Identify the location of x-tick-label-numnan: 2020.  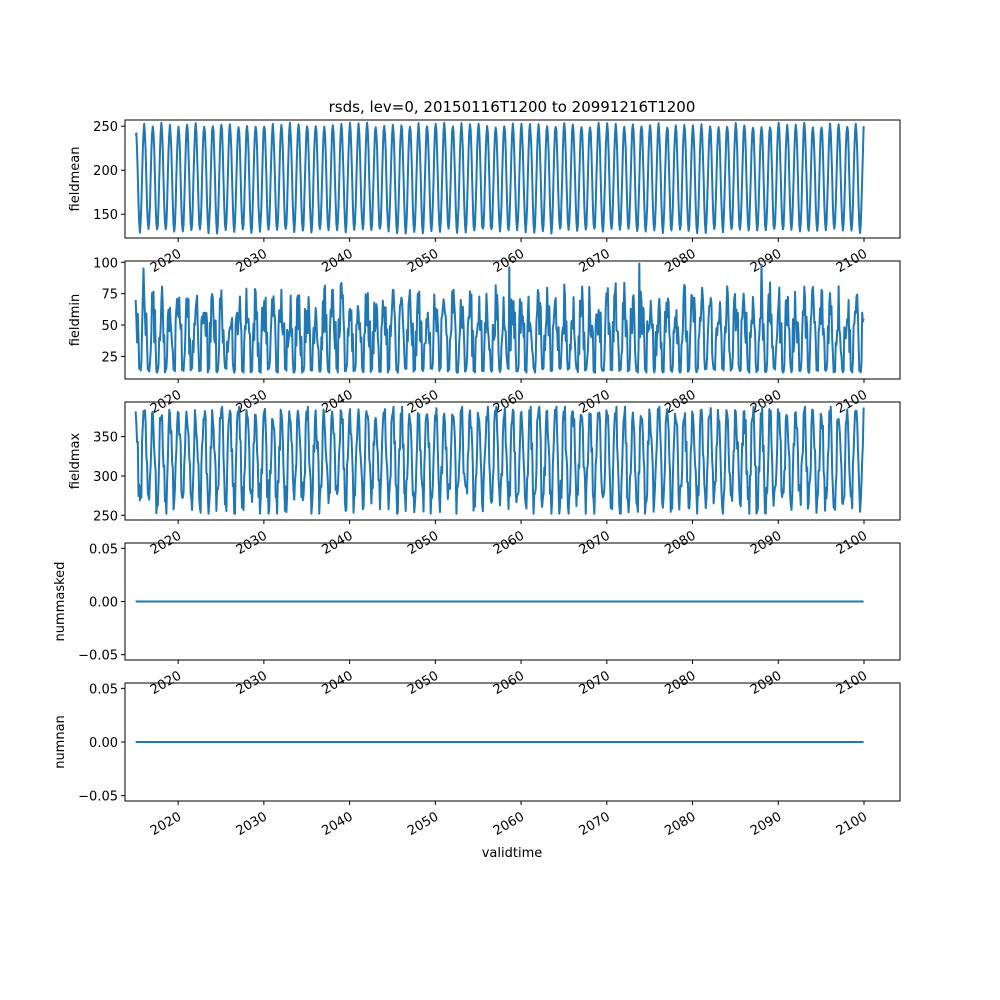
(166, 824).